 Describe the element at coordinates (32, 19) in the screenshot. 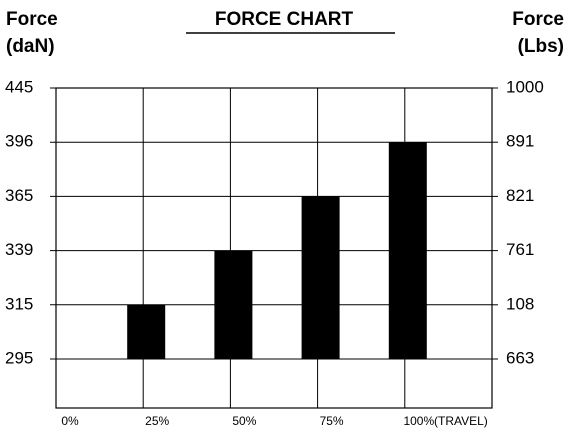

I see `y-axis-label: Force` at that location.